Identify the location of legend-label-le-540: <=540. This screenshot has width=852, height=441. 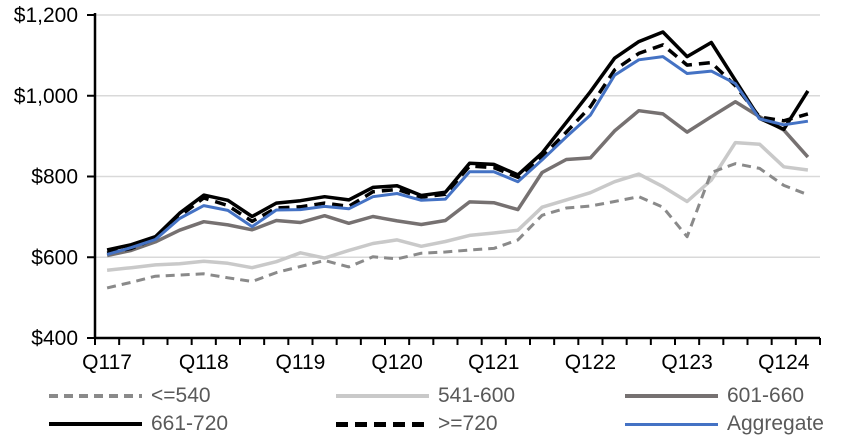
(181, 395).